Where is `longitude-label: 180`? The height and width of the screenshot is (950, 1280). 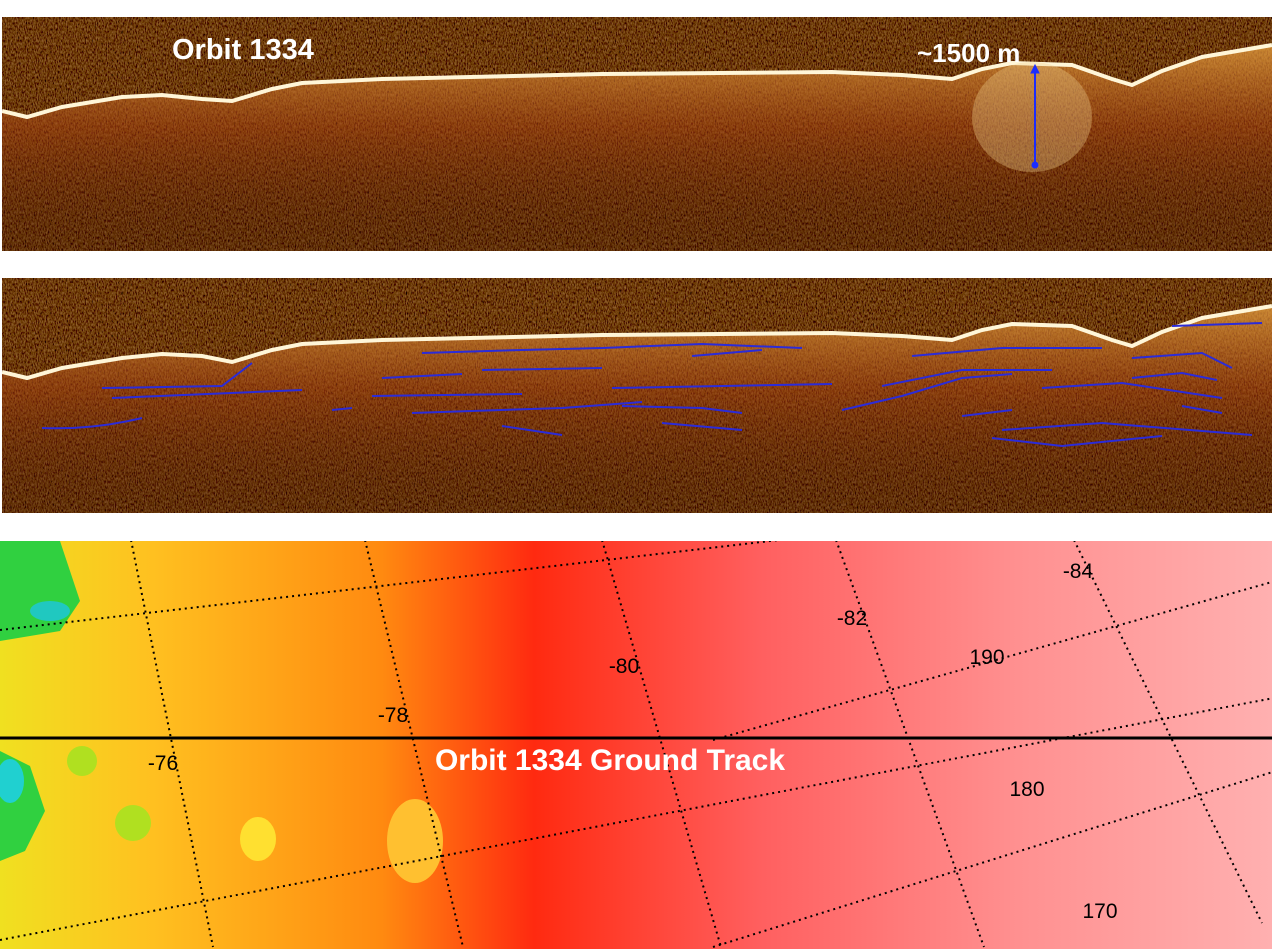
longitude-label: 180 is located at coordinates (1026, 789).